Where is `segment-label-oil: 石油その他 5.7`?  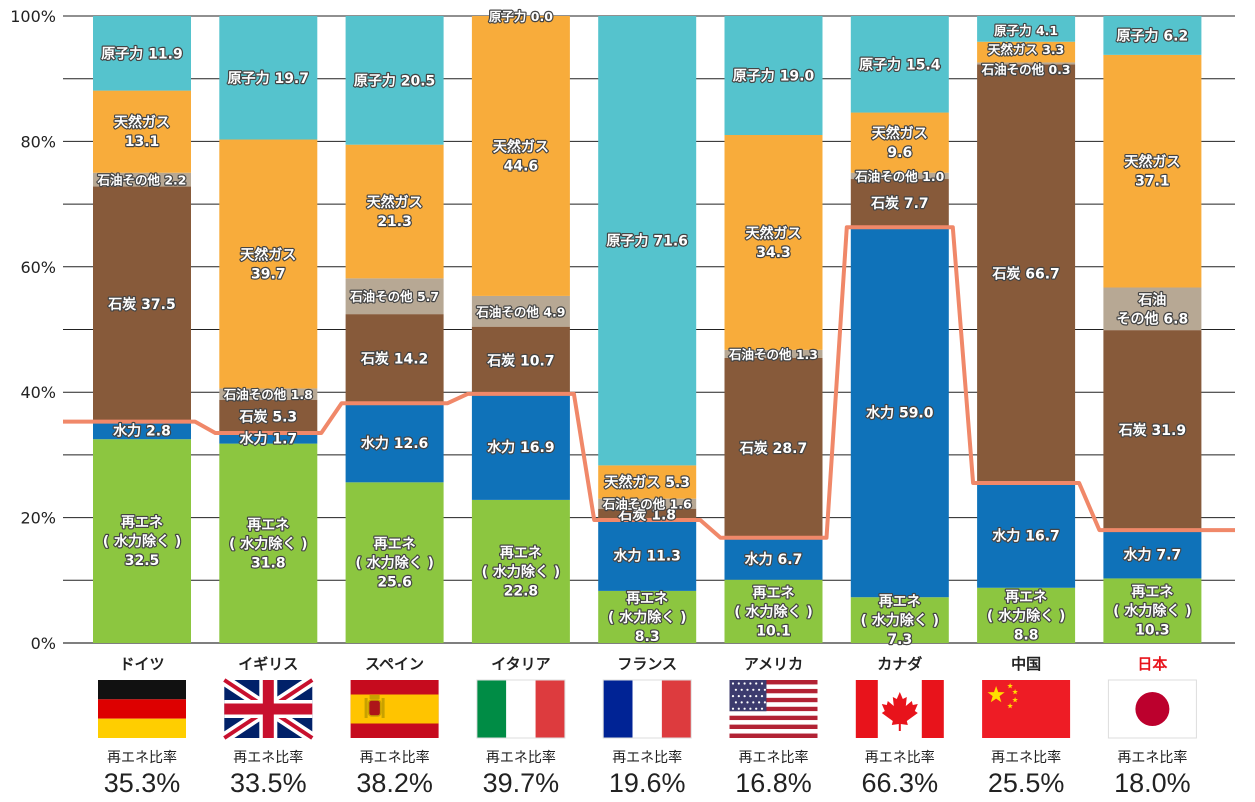 segment-label-oil: 石油その他 5.7 is located at coordinates (394, 296).